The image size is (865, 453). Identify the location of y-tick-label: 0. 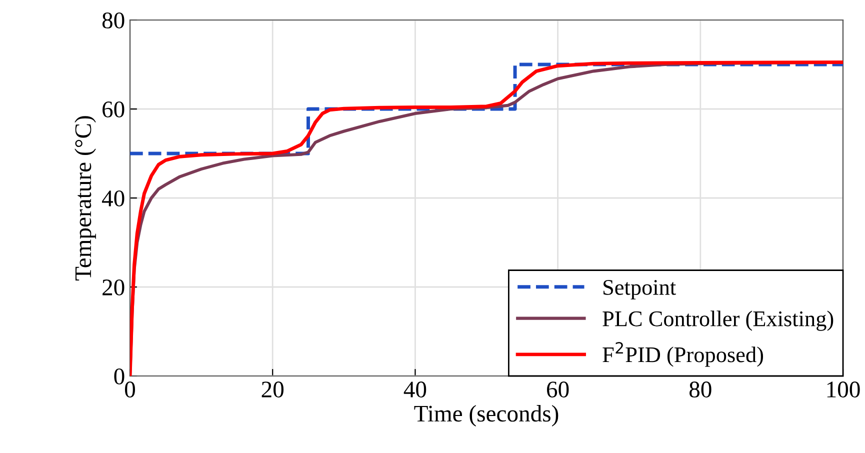
(119, 376).